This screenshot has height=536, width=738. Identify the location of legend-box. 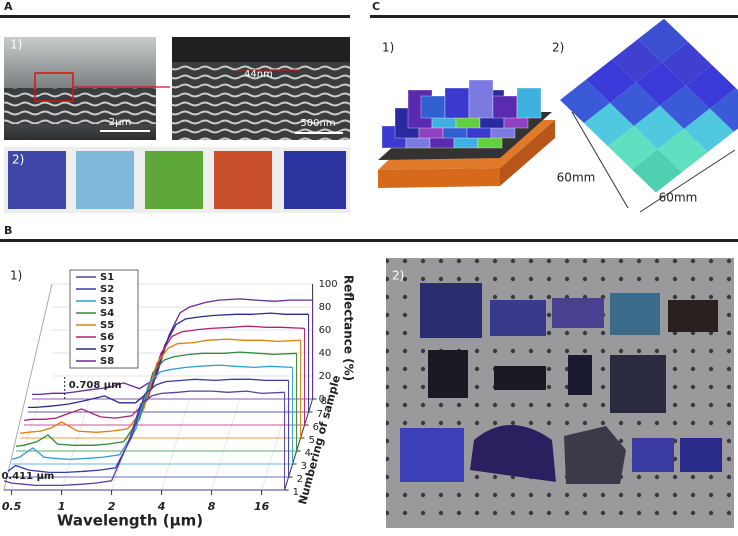
(104, 319).